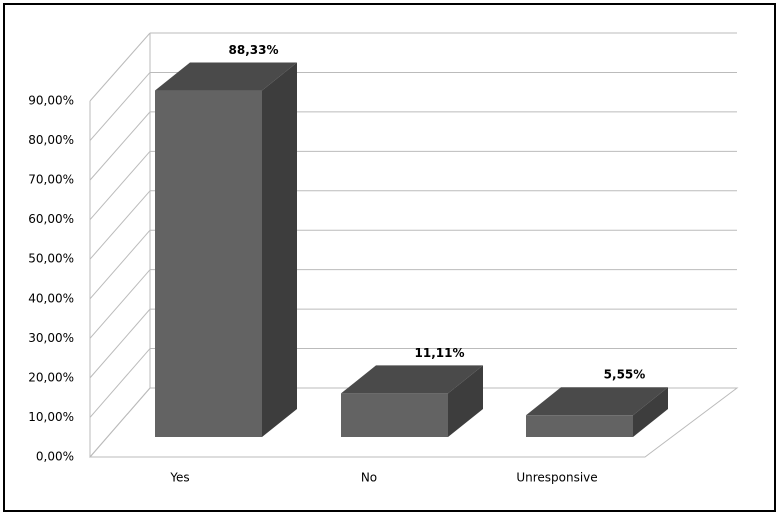  I want to click on y-tick-label: 60,00%, so click(51, 219).